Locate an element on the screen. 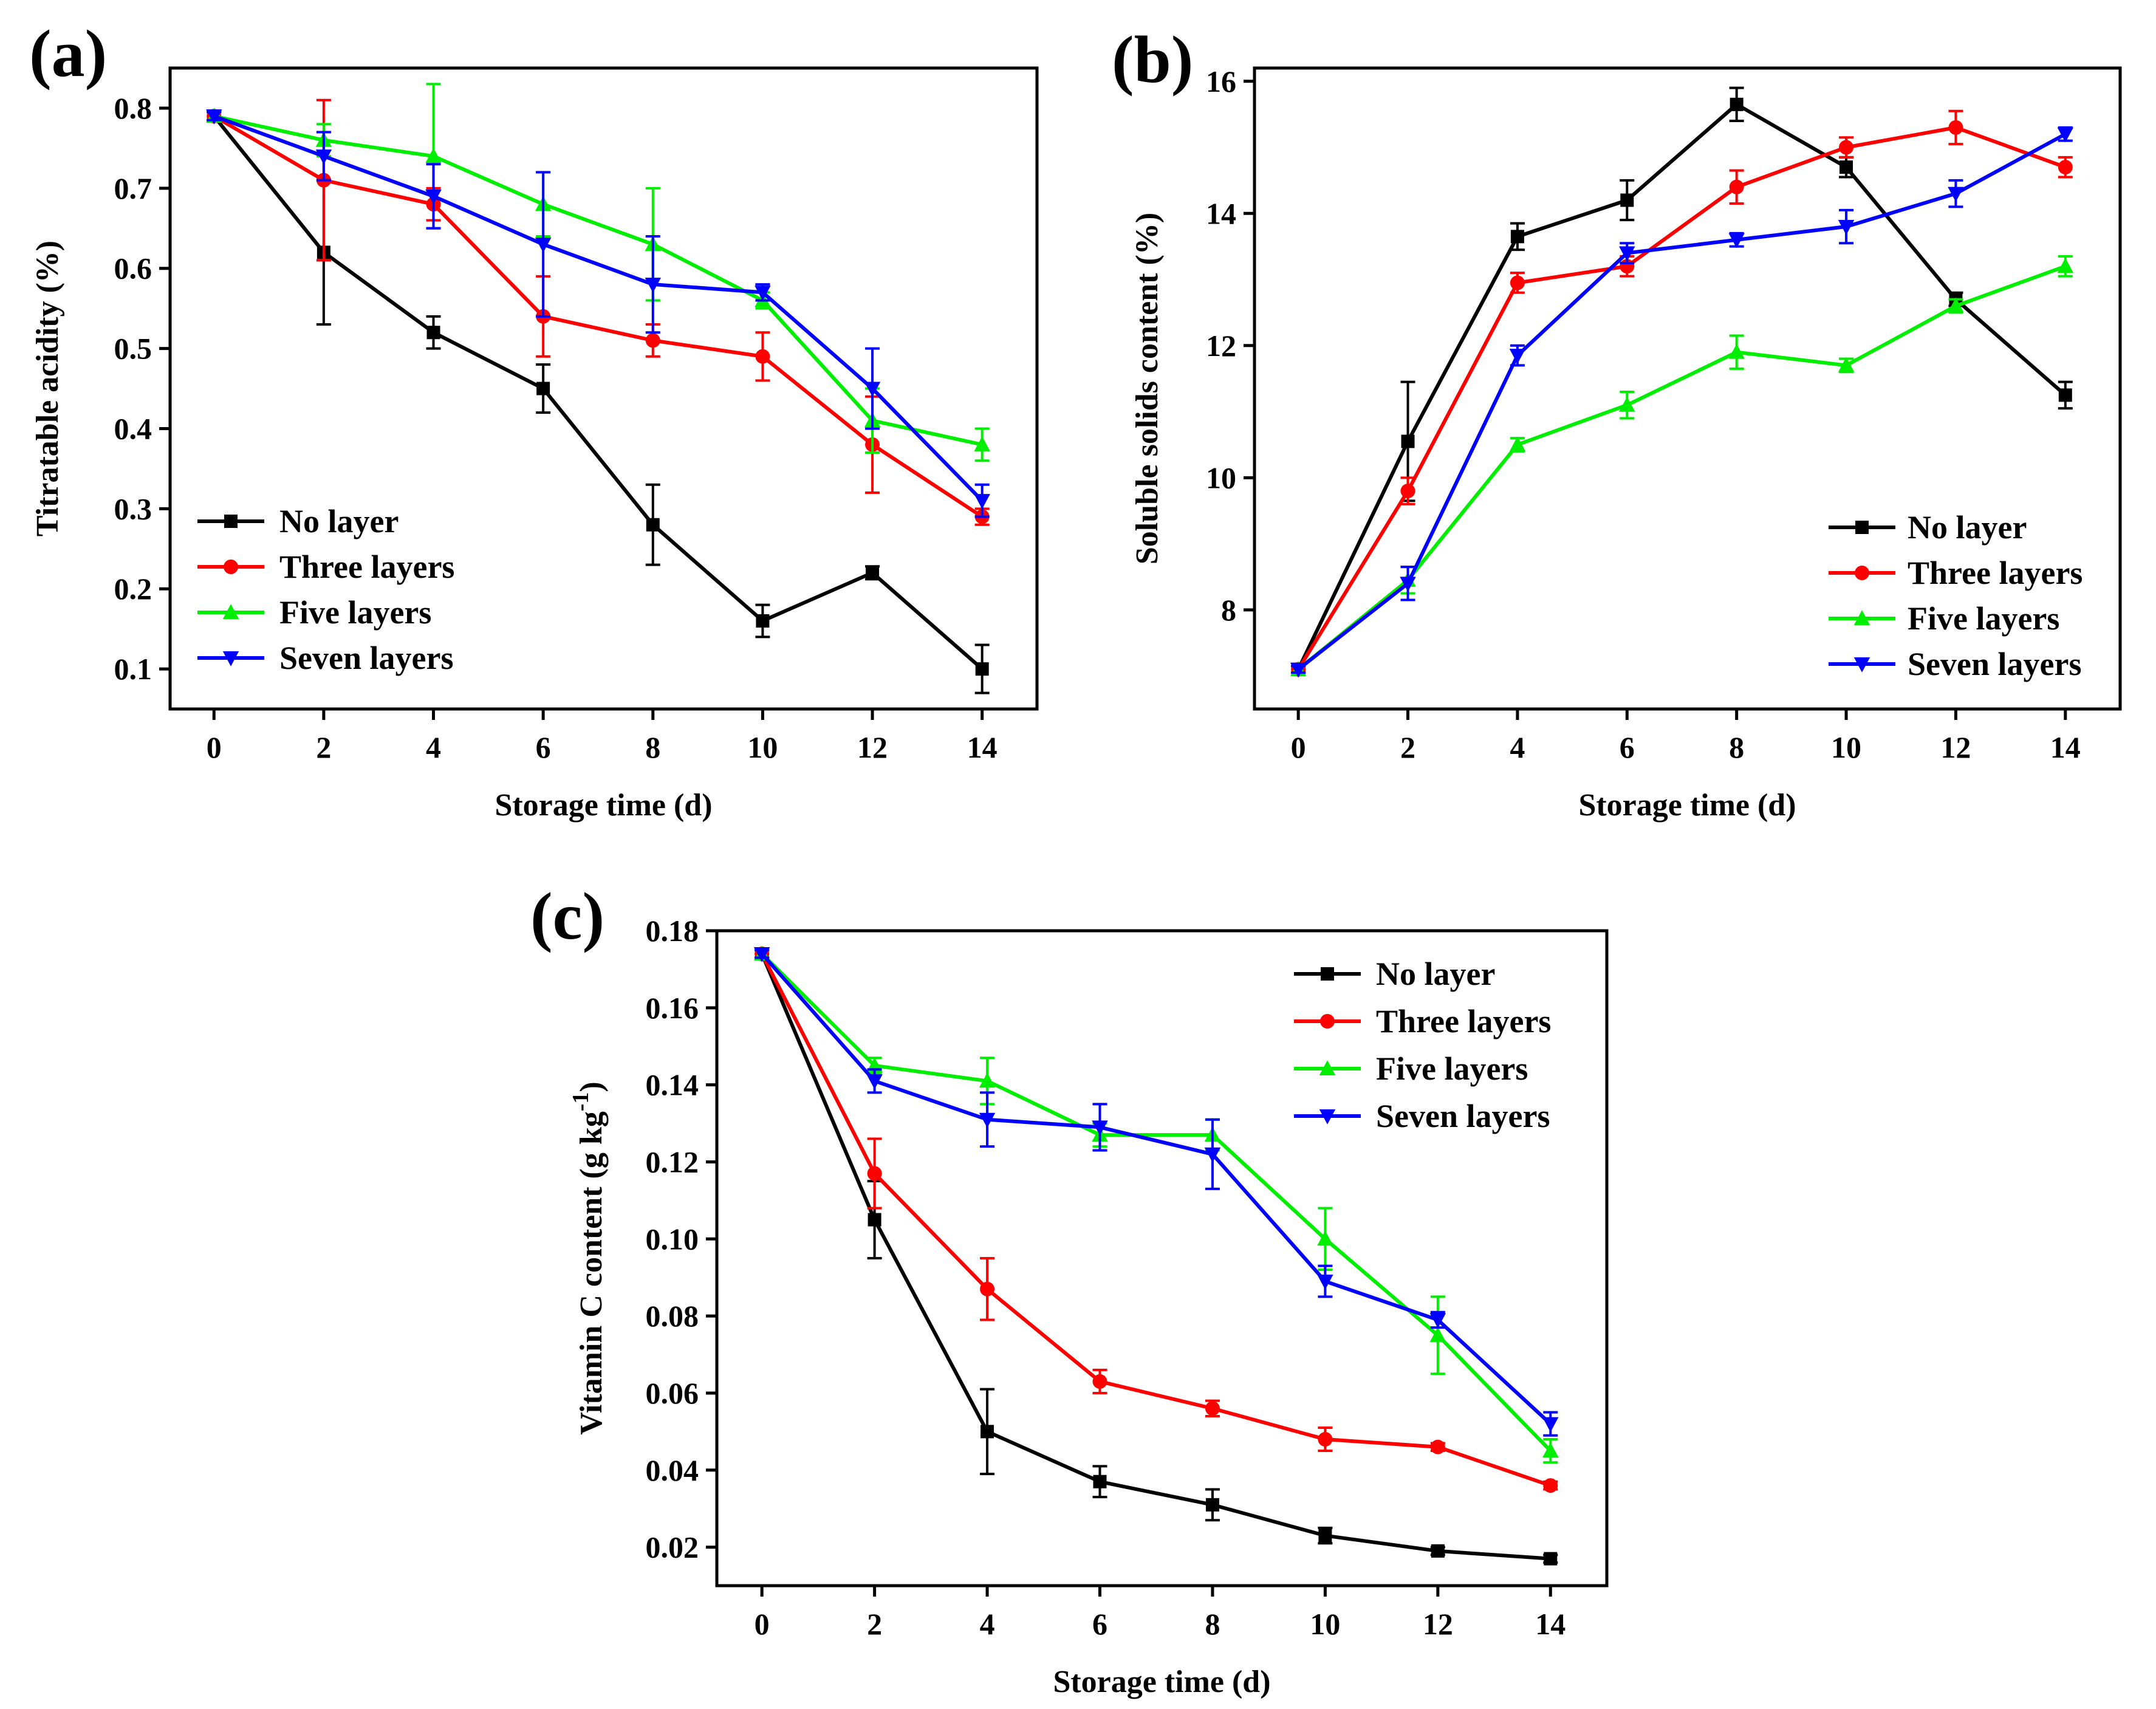 The image size is (2156, 1709). panel-a-label: (a) is located at coordinates (68, 54).